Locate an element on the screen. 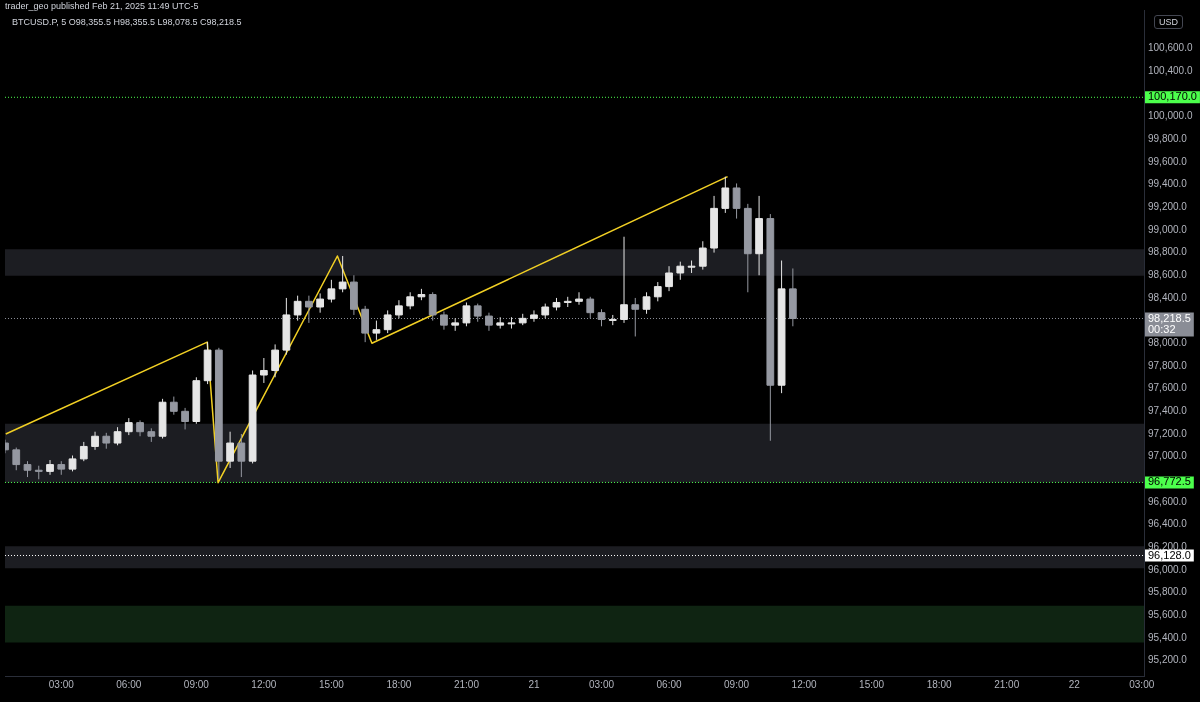 The image size is (1200, 702). y-tick-label: 98,800.0 is located at coordinates (1168, 252).